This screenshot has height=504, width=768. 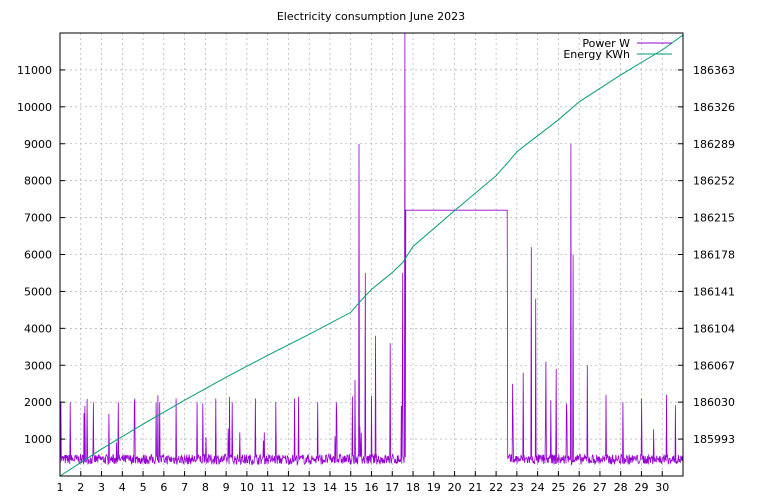 I want to click on y-right-tick-label: 186141, so click(x=714, y=291).